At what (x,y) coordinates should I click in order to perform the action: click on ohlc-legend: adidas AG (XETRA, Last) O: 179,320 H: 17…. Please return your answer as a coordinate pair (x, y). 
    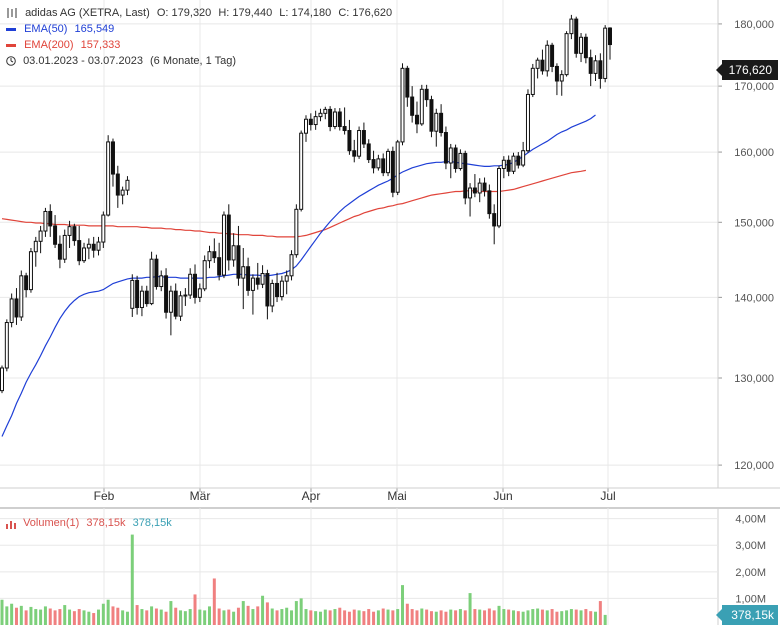
    Looking at the image, I should click on (199, 13).